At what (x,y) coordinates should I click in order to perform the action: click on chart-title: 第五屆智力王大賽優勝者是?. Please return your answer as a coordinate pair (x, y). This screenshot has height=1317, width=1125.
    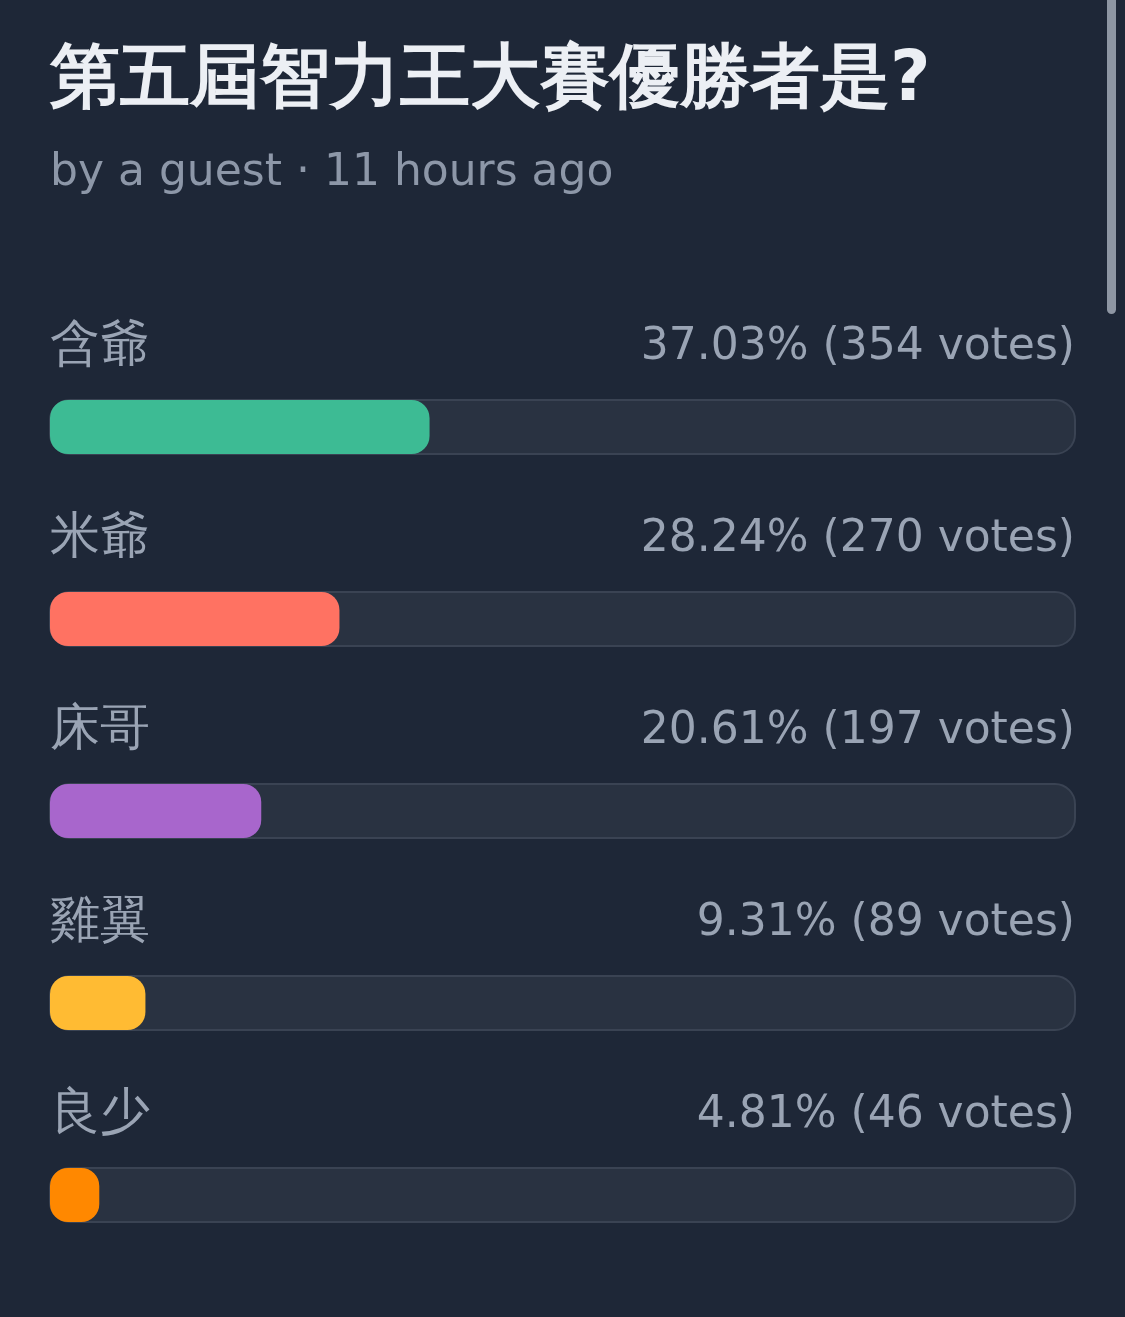
    Looking at the image, I should click on (490, 76).